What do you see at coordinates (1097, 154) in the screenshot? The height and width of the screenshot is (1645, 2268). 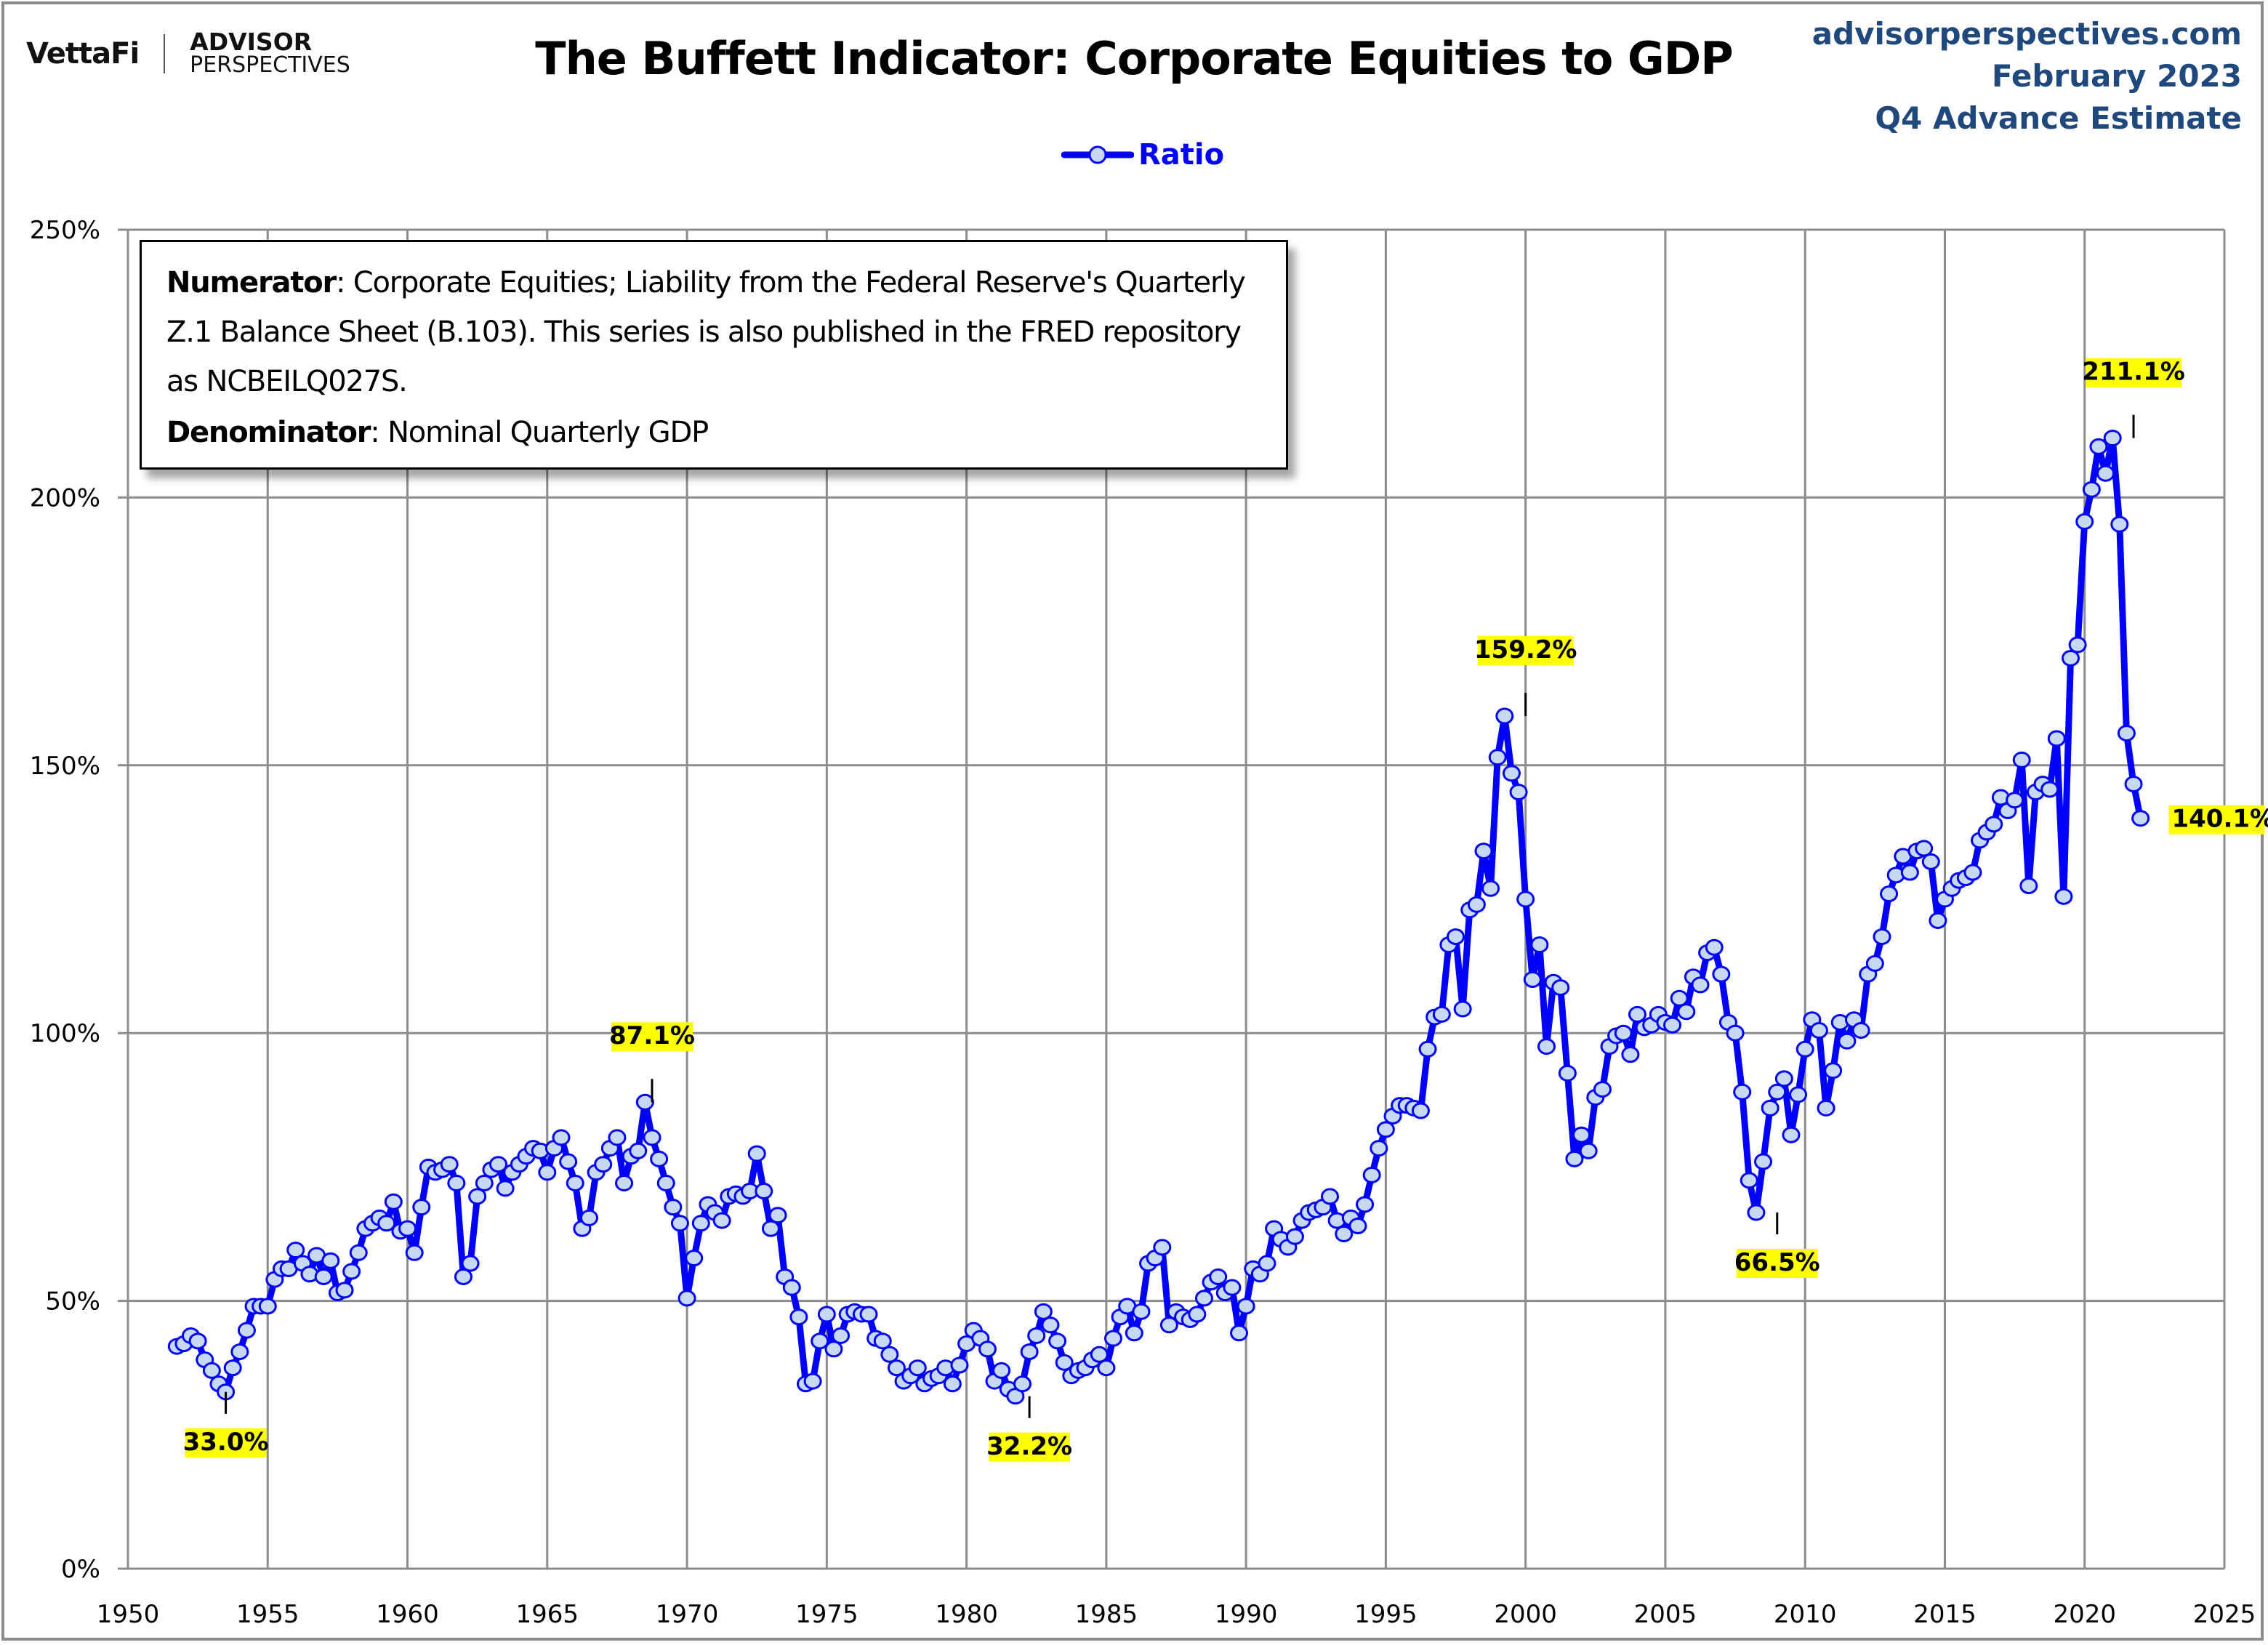 I see `legend-line-marker-icon` at bounding box center [1097, 154].